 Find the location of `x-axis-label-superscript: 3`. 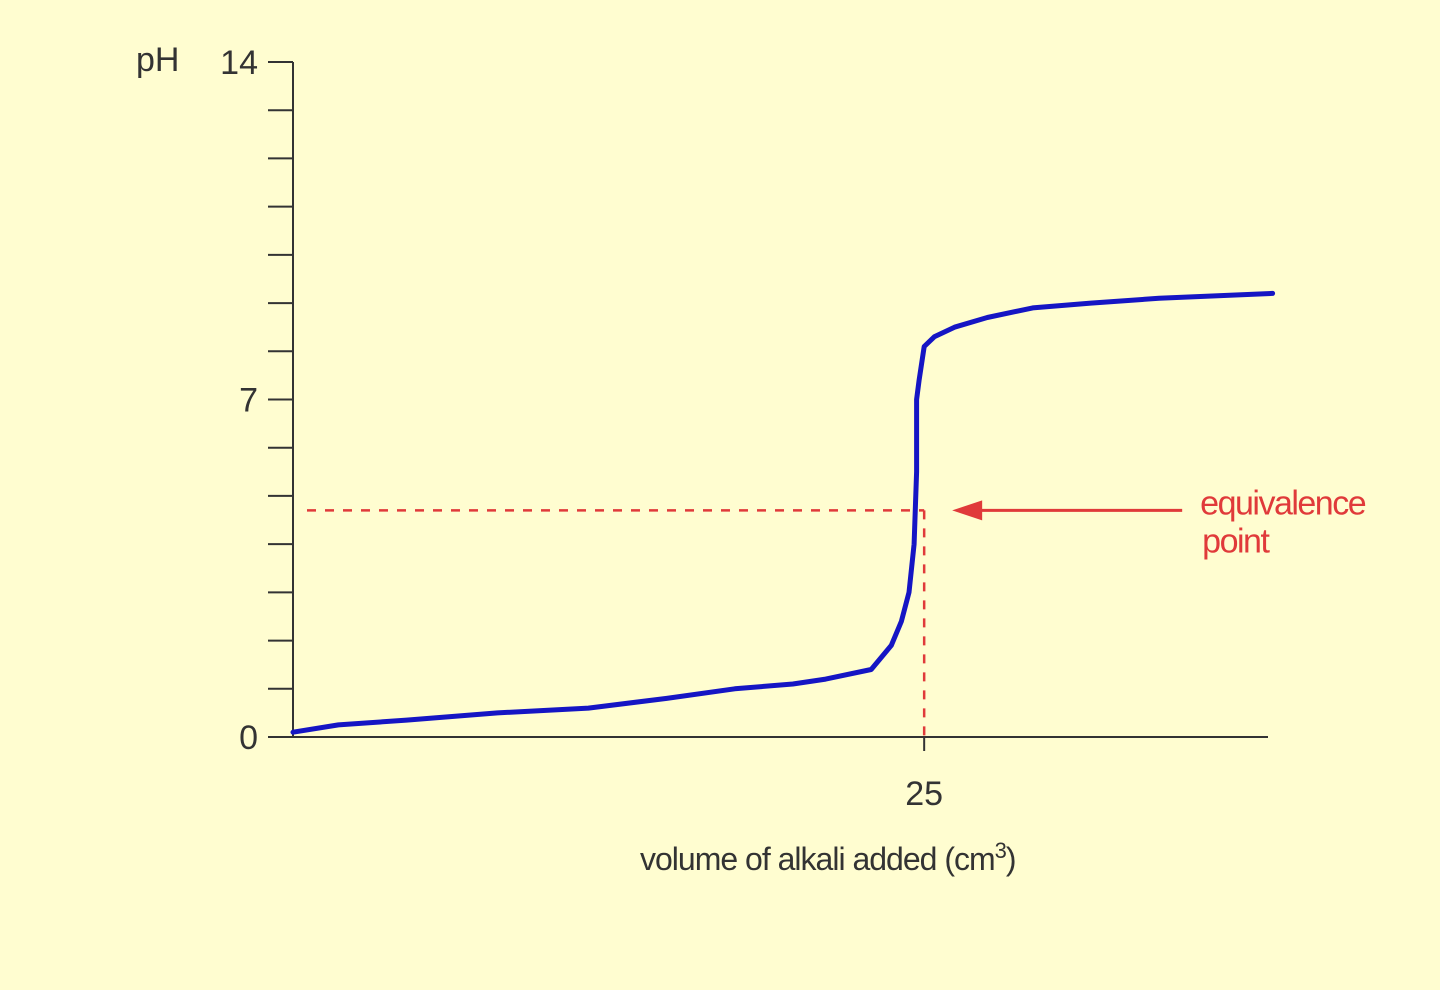

x-axis-label-superscript: 3 is located at coordinates (1001, 850).